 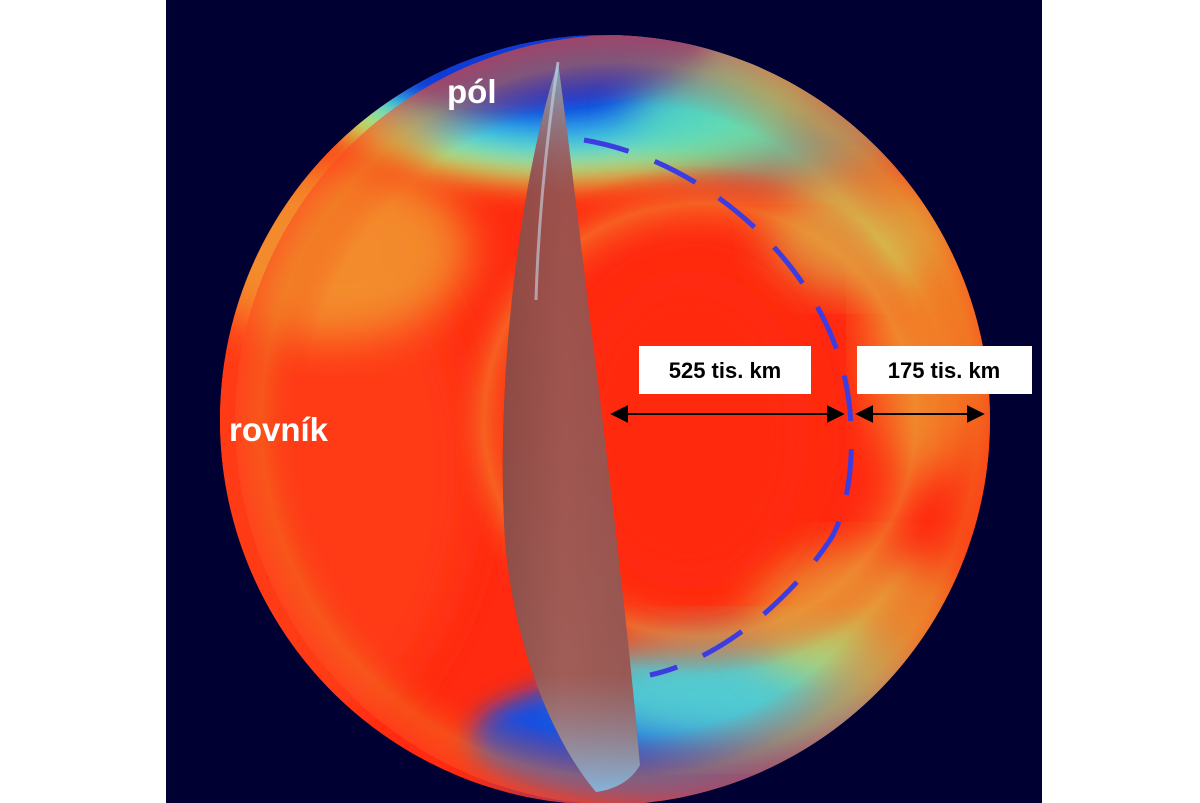 I want to click on outer-distance-text: 175 tis. km, so click(x=944, y=370).